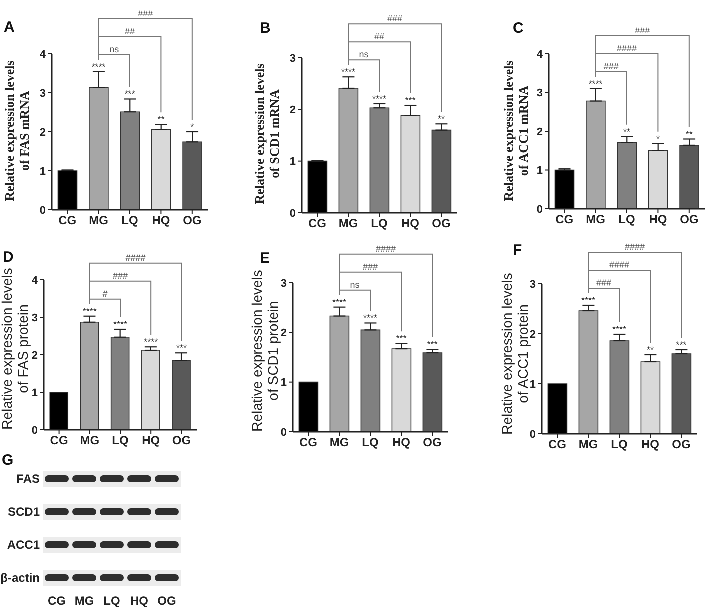  I want to click on category-label: MG, so click(84, 601).